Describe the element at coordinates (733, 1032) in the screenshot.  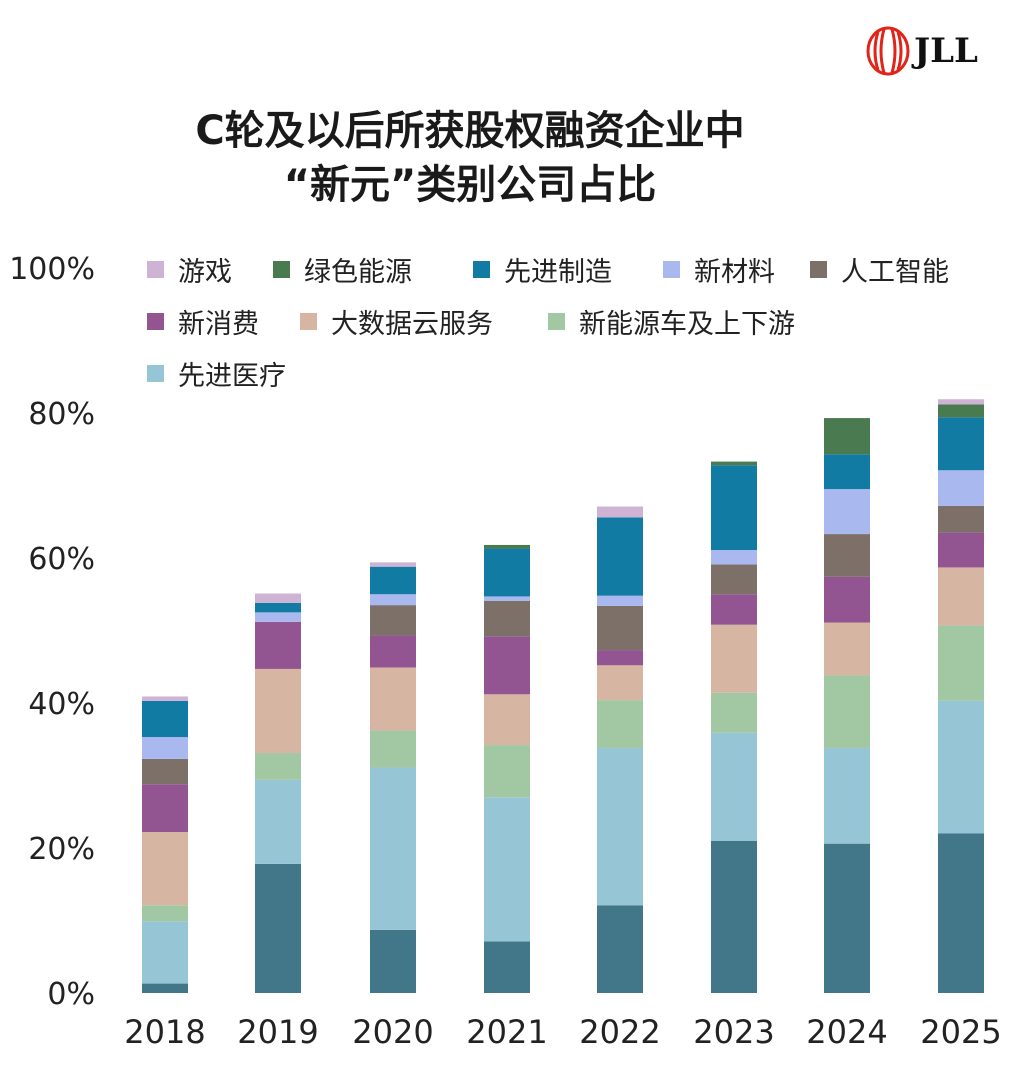
I see `x-tick-label: 2023` at that location.